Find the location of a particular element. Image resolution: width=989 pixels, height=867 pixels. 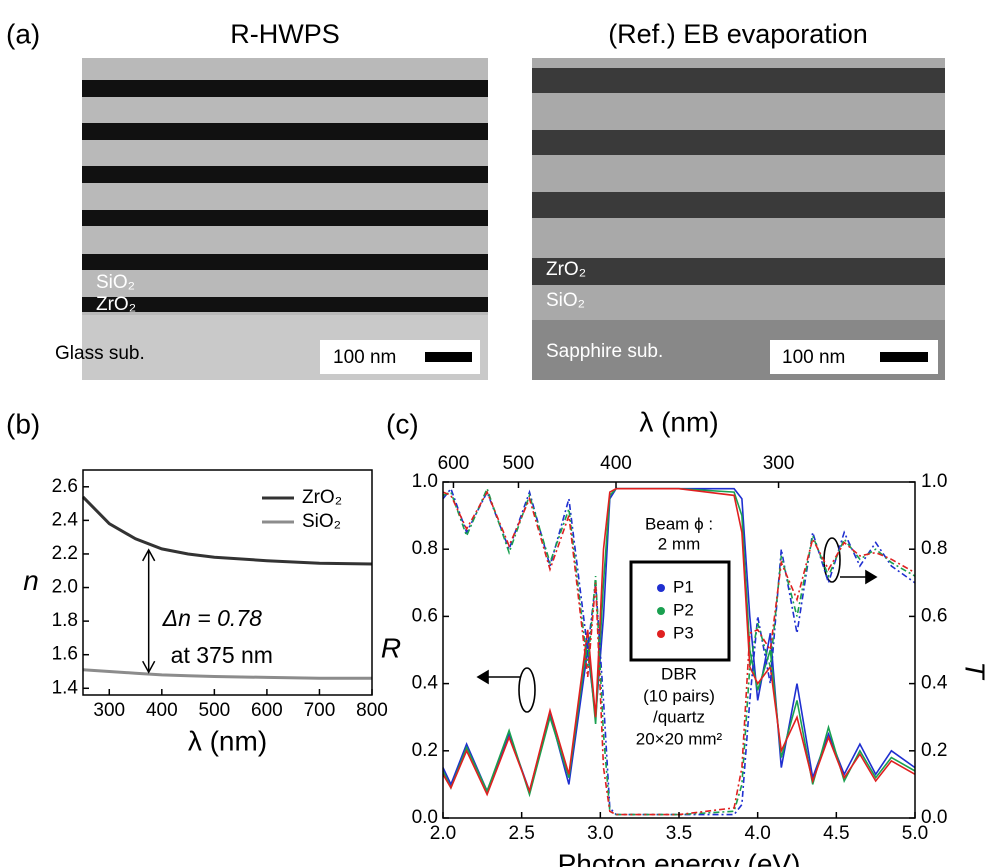

x-tick-label: 500 is located at coordinates (215, 710).